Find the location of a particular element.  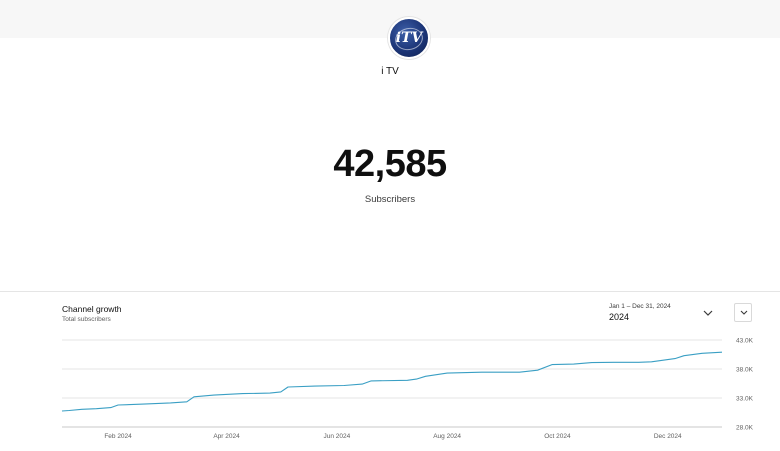

chart-options-button is located at coordinates (743, 312).